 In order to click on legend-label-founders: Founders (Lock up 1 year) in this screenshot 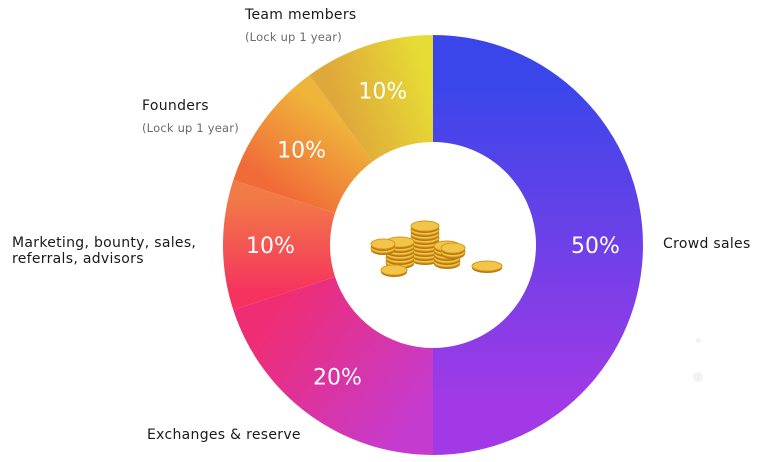, I will do `click(190, 116)`.